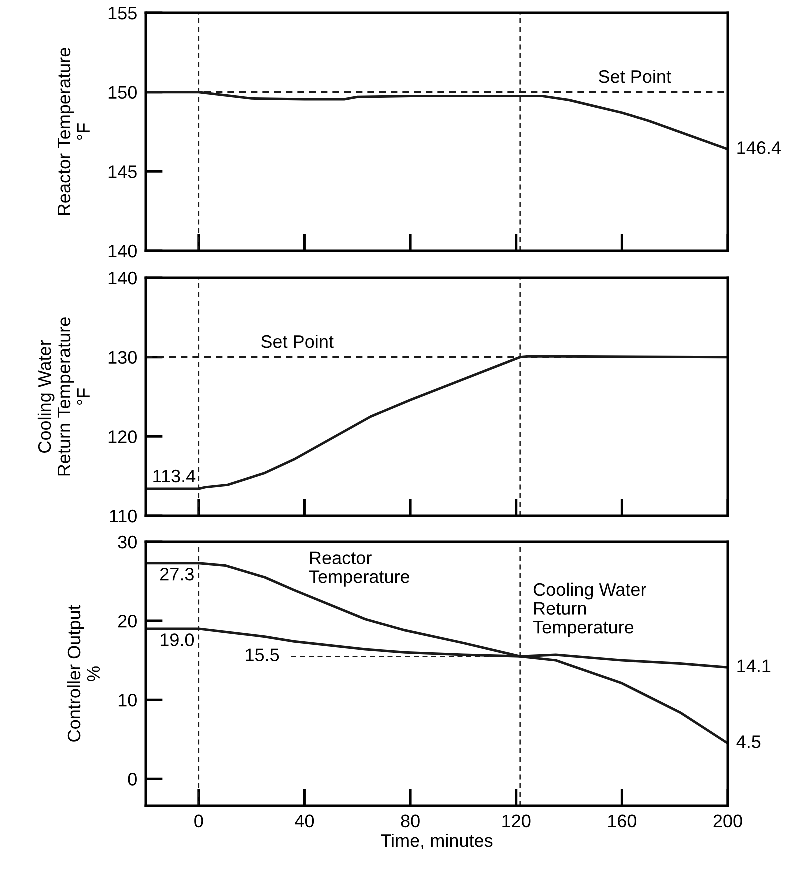  I want to click on y-tick-label: 155, so click(122, 13).